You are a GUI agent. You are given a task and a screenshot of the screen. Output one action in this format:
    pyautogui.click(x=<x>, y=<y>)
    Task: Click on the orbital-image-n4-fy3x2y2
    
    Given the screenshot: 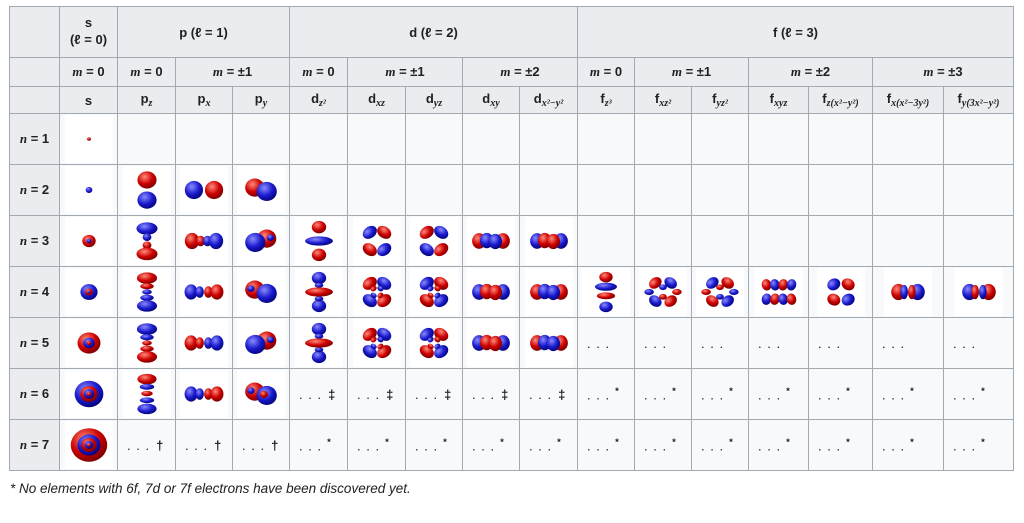 What is the action you would take?
    pyautogui.click(x=978, y=292)
    